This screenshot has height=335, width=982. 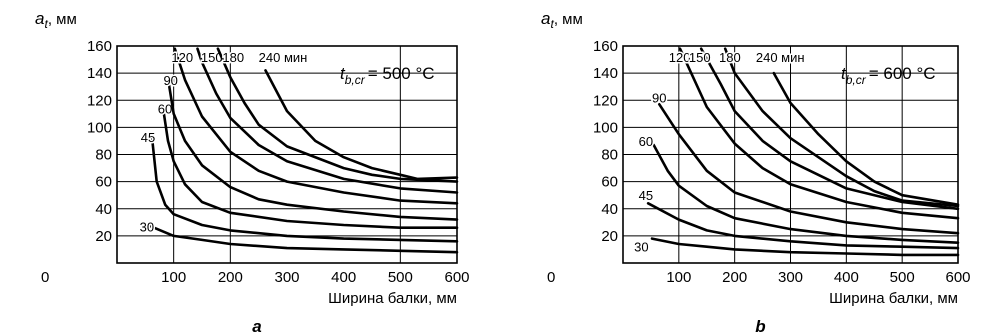 I want to click on chart-b-y-tick-140: 140, so click(x=605, y=73).